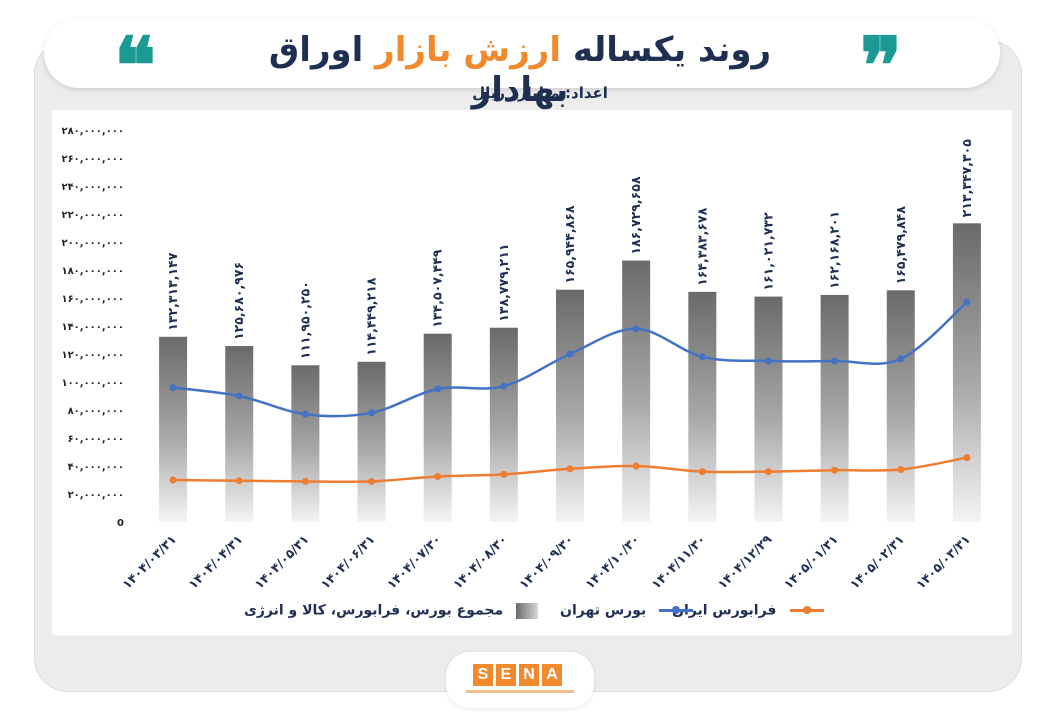 Image resolution: width=1040 pixels, height=720 pixels. I want to click on legend-total: مجموع بورس، فرابورس، کالا و انرژی, so click(391, 612).